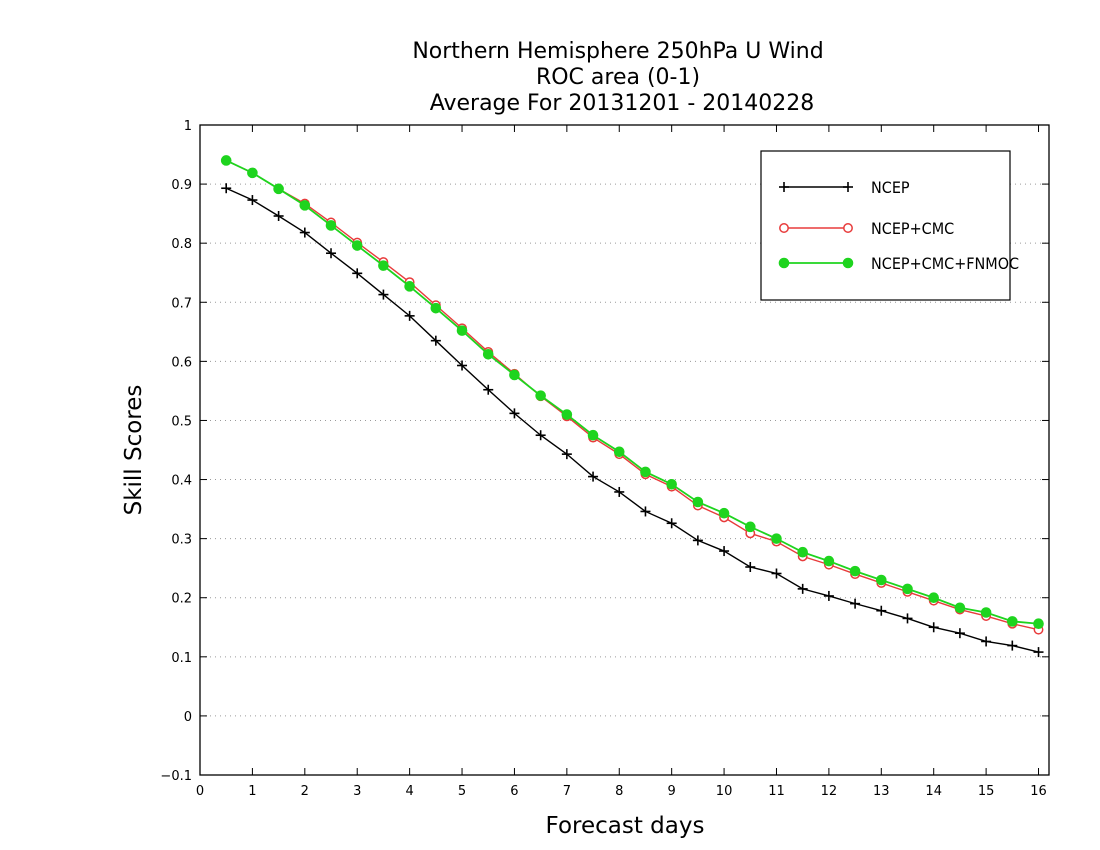 Image resolution: width=1100 pixels, height=850 pixels. I want to click on legend-item-3: NCEP+CMC+FNMOC, so click(898, 263).